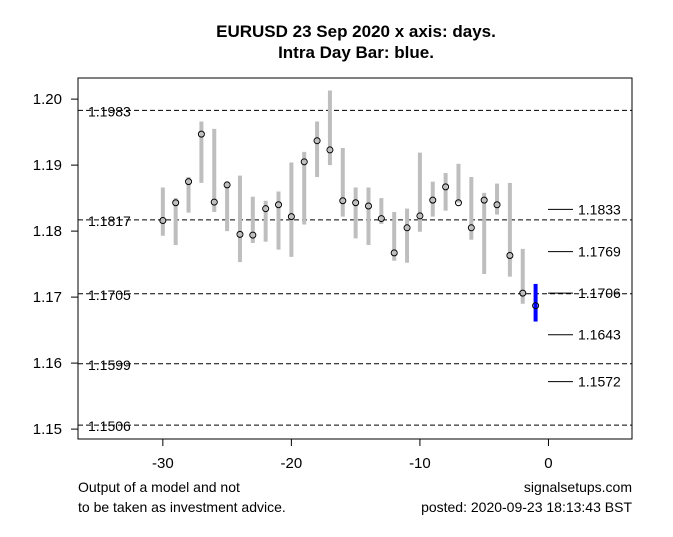 The image size is (673, 537). Describe the element at coordinates (47, 297) in the screenshot. I see `y-tick-label: 1.17` at that location.